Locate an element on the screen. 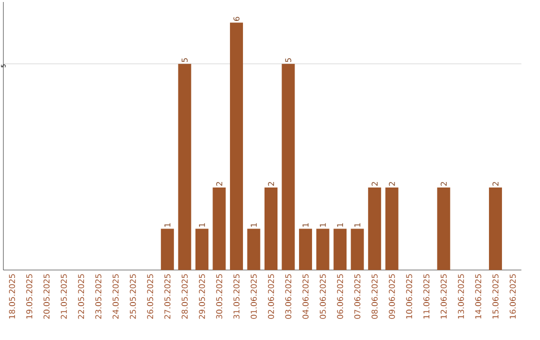 The width and height of the screenshot is (540, 340). x-tick-label: 27.05.2025 is located at coordinates (167, 296).